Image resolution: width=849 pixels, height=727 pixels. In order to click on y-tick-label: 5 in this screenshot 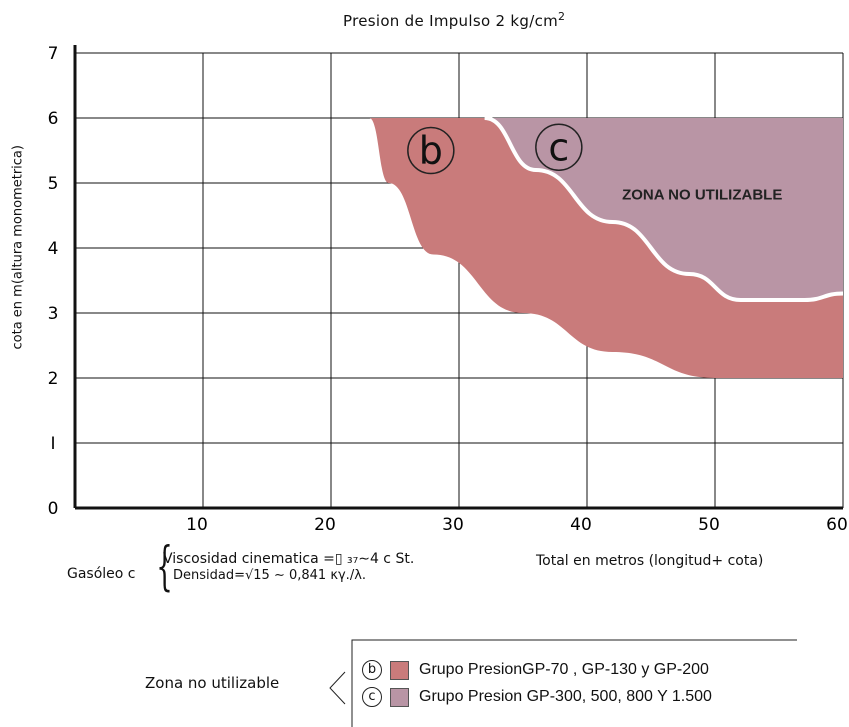, I will do `click(53, 184)`.